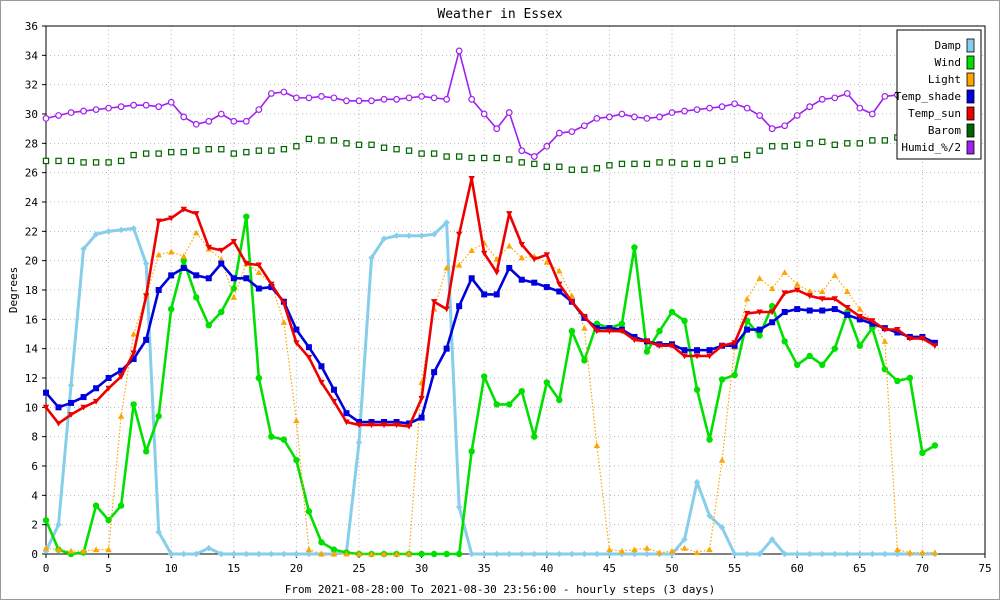  I want to click on y-tick-label: 14, so click(32, 349).